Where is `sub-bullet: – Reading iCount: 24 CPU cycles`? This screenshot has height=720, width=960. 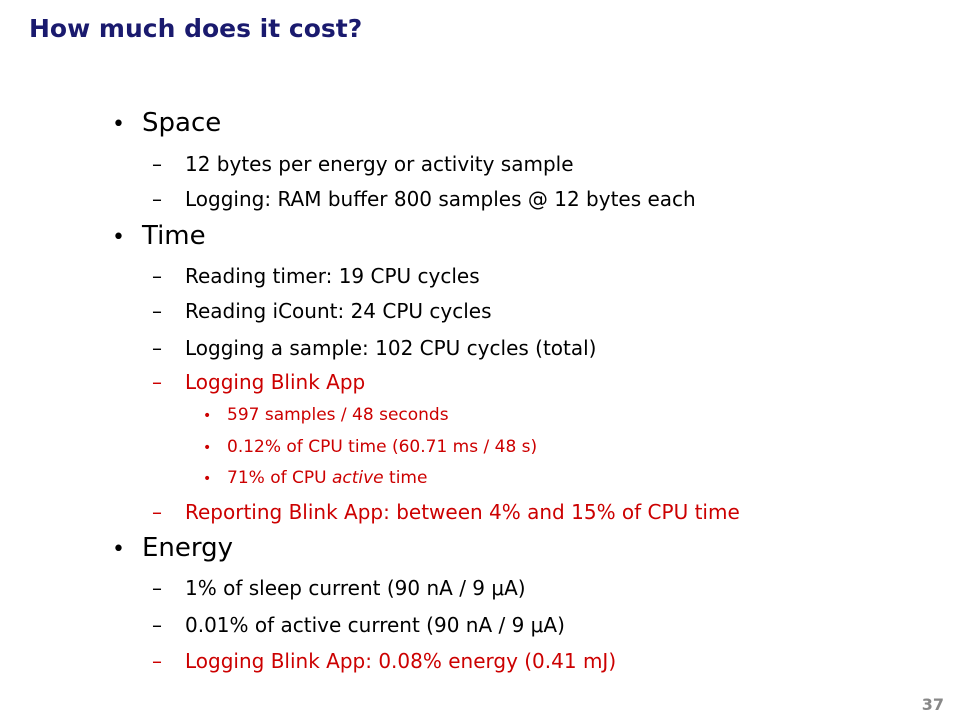 sub-bullet: – Reading iCount: 24 CPU cycles is located at coordinates (322, 311).